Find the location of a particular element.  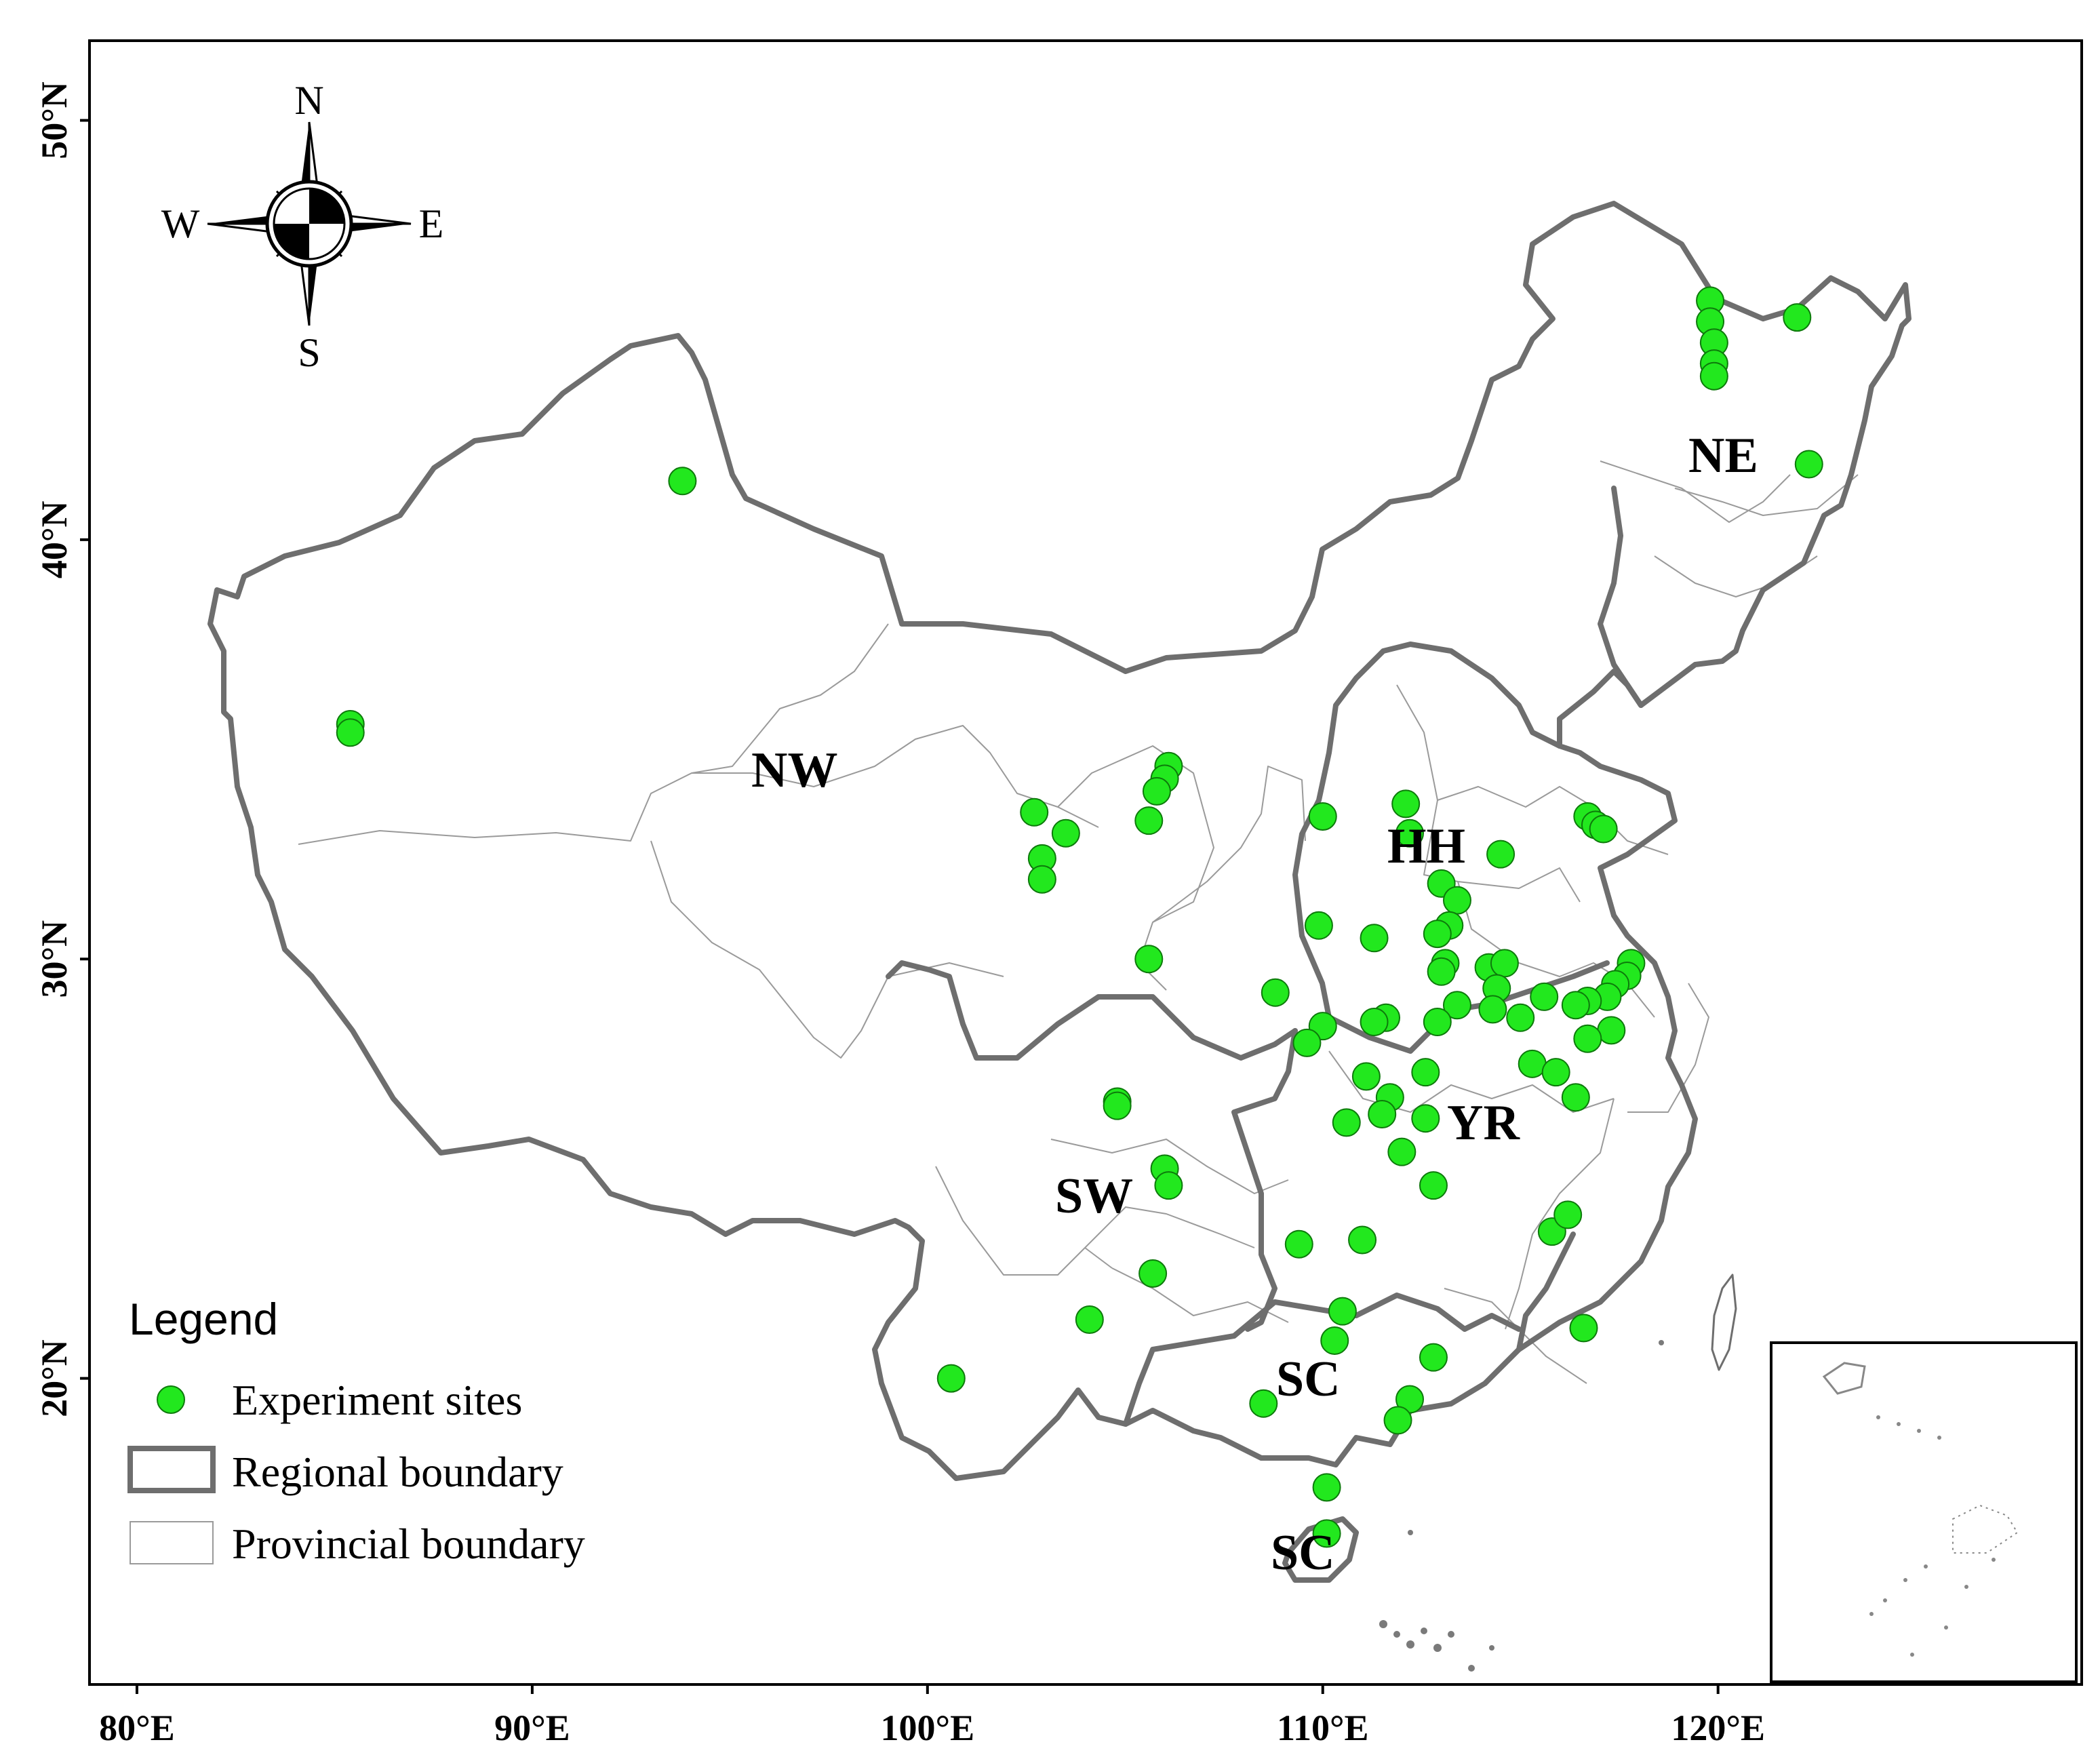

y-axis-tick-label: 40°N is located at coordinates (54, 540).